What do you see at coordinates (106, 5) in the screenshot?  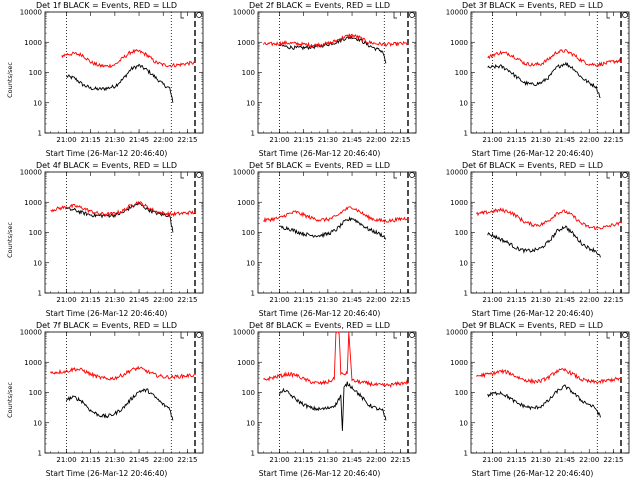 I see `chart-title: Det 1f BLACK = Events, RED = LLD` at bounding box center [106, 5].